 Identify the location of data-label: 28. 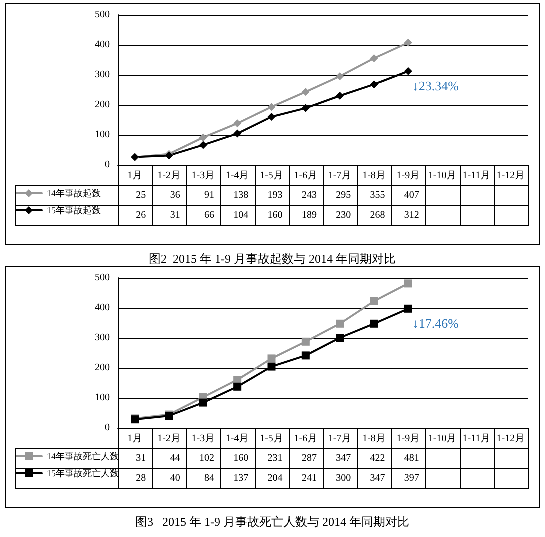
(135, 478).